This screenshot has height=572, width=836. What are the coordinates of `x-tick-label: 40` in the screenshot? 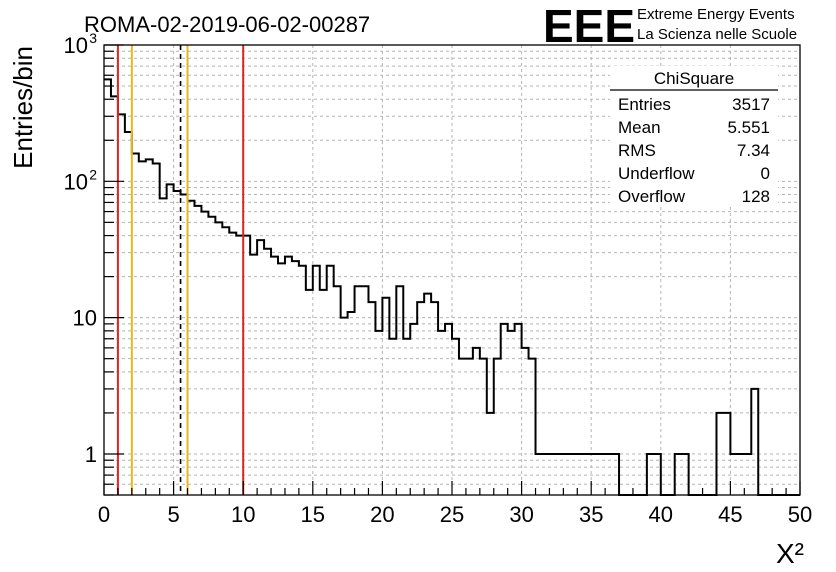 It's located at (661, 514).